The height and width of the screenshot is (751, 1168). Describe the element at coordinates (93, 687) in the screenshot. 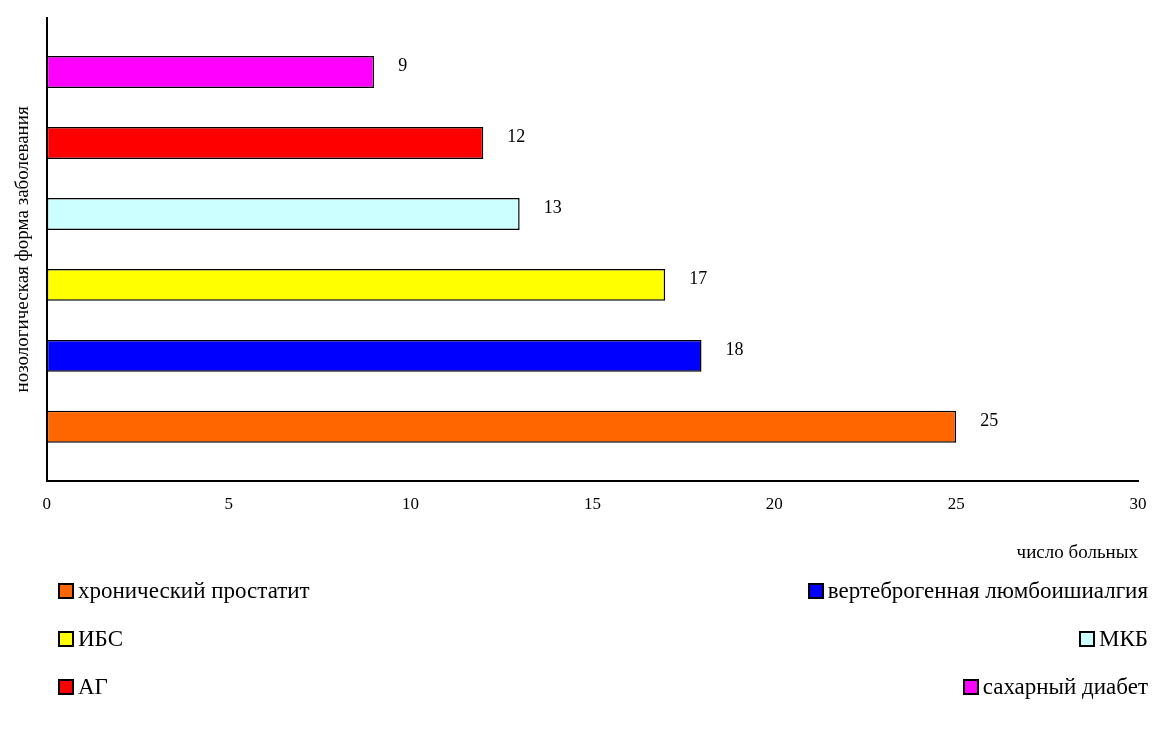

I see `legend-label: АГ` at that location.